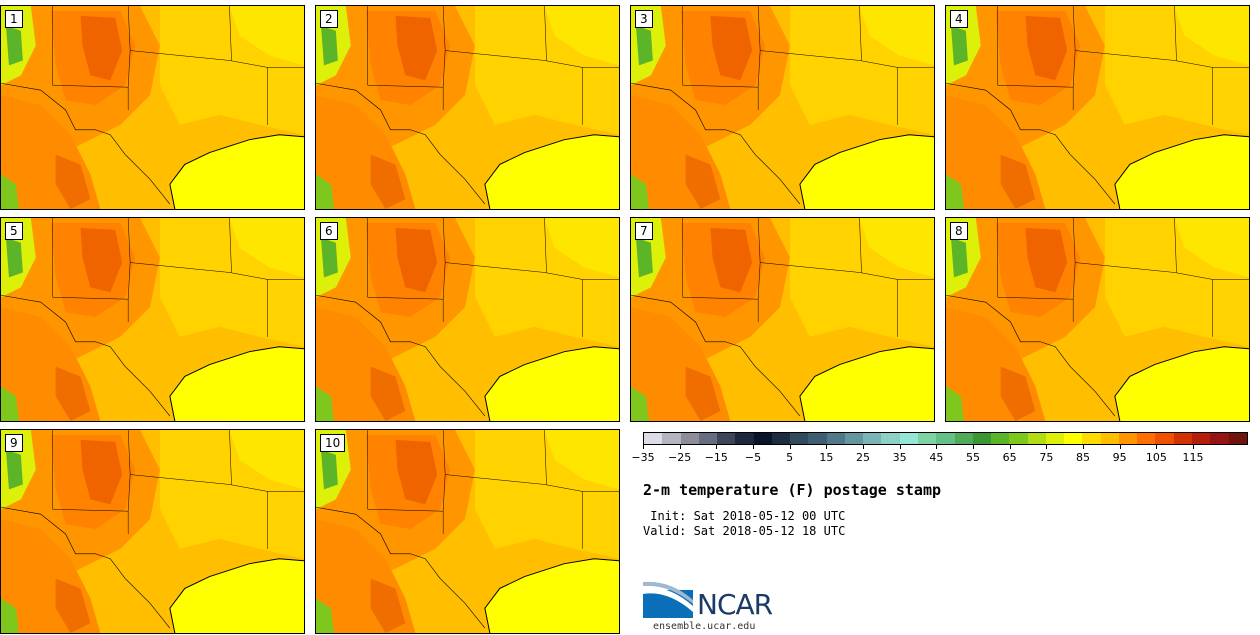 This screenshot has height=635, width=1260. I want to click on stamp-panel-9: 9, so click(152, 531).